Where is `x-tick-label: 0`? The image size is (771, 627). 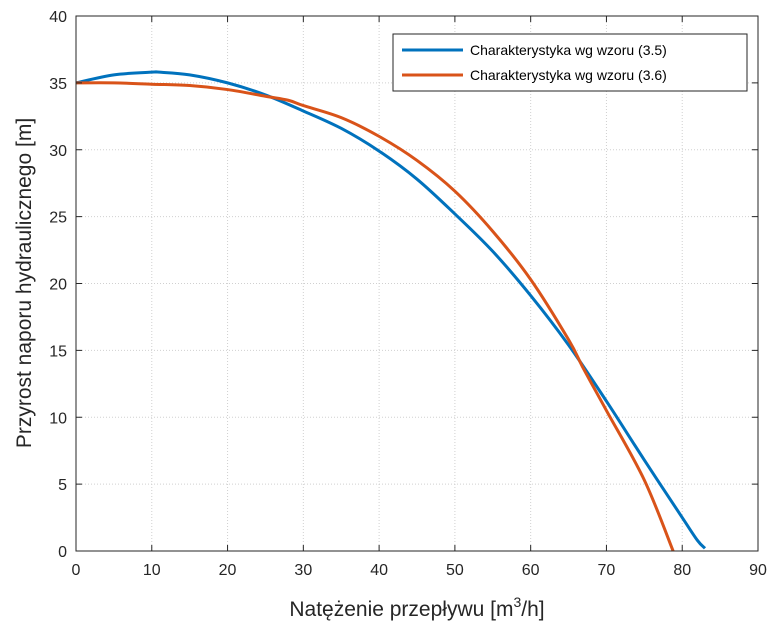 x-tick-label: 0 is located at coordinates (76, 570).